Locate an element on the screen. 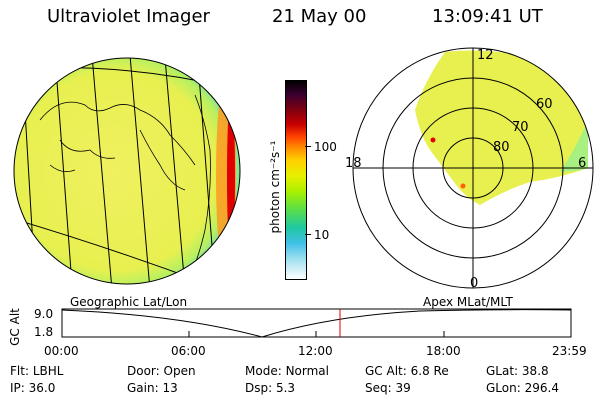 The width and height of the screenshot is (600, 400). lat-label-80: 80 is located at coordinates (501, 147).